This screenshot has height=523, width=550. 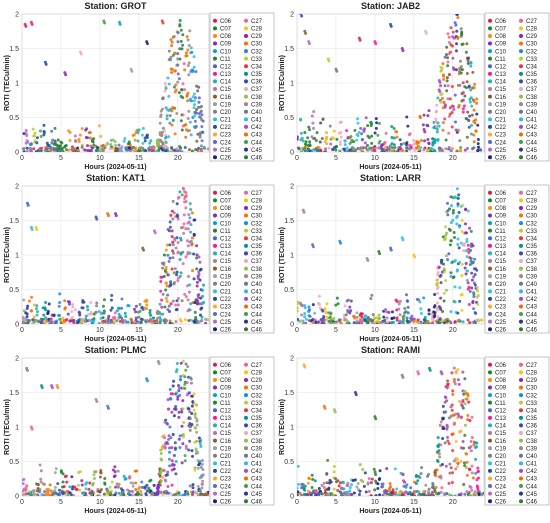 I want to click on legend-label: C19, so click(x=501, y=277).